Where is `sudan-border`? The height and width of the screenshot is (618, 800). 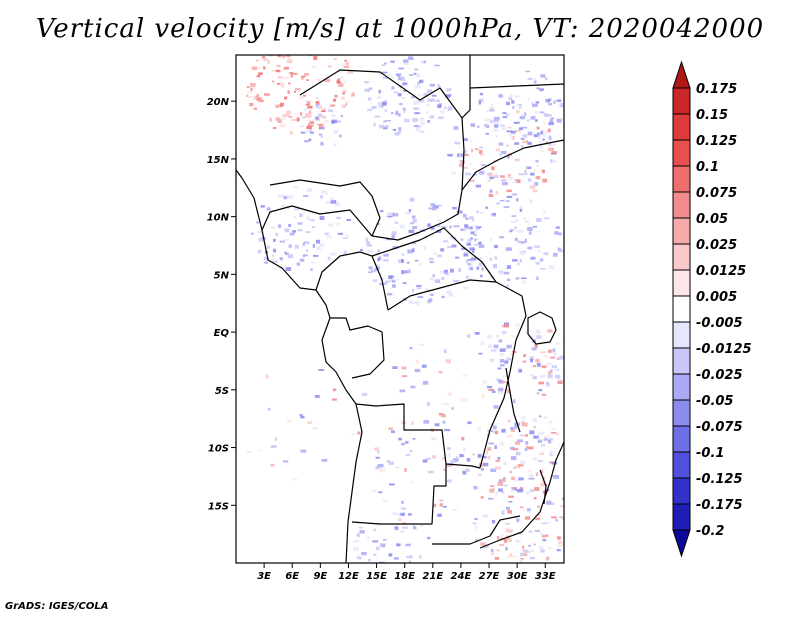 sudan-border is located at coordinates (512, 165).